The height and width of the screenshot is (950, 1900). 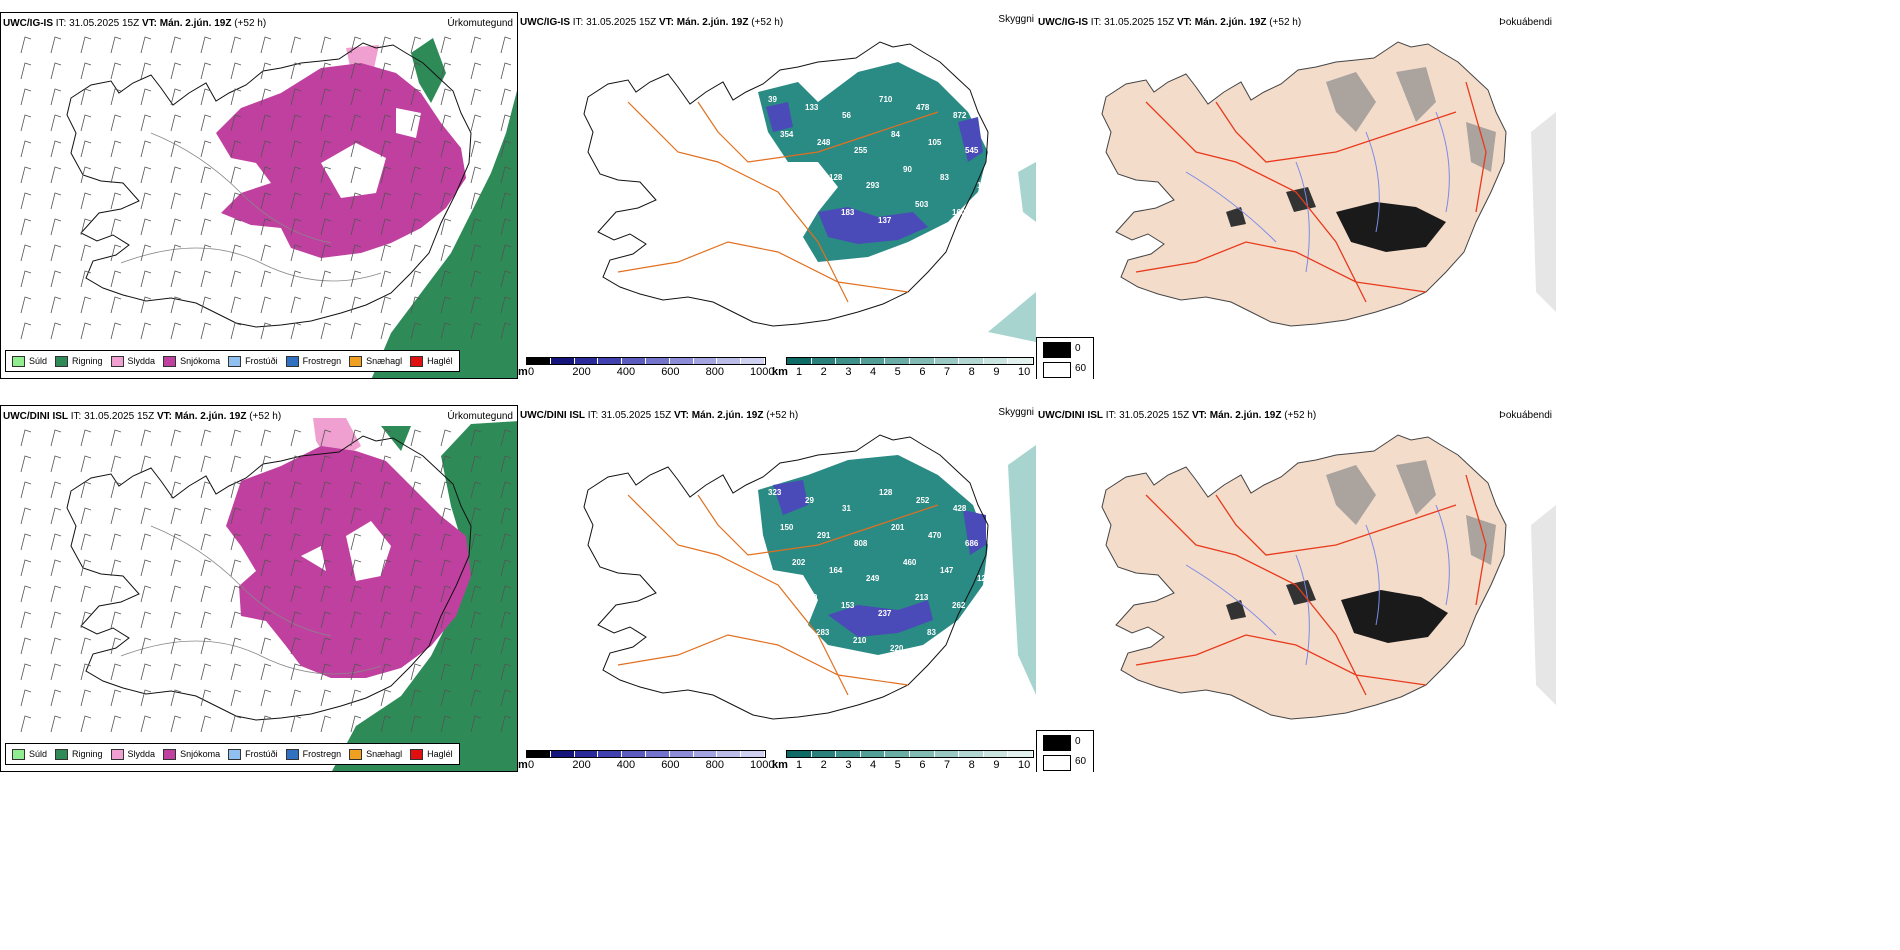 What do you see at coordinates (772, 99) in the screenshot?
I see `cloud-height-label: 39` at bounding box center [772, 99].